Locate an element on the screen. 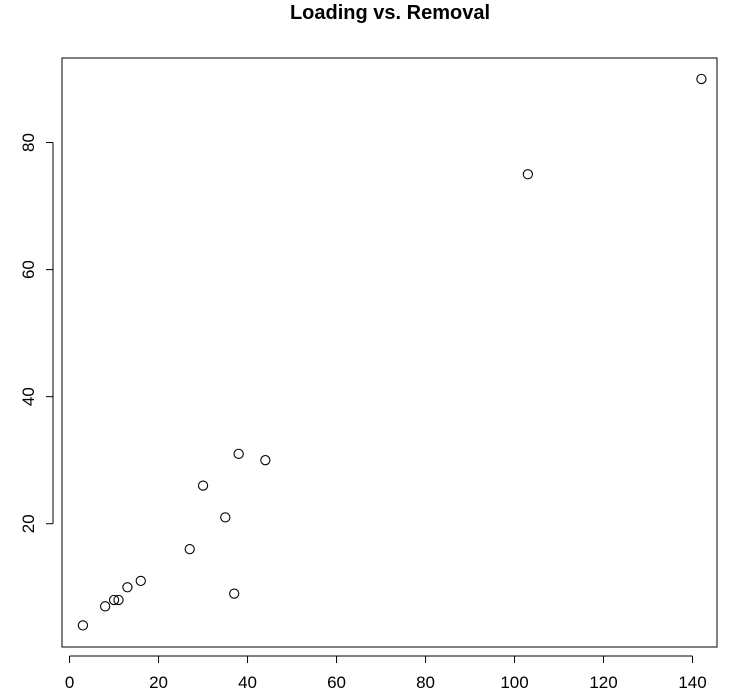 The image size is (742, 700). chart-title: Loading vs. Removal is located at coordinates (390, 13).